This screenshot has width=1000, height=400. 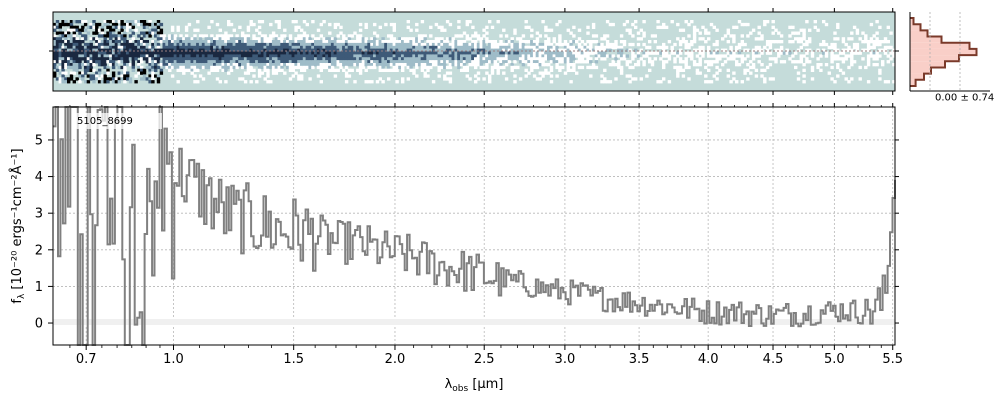 I want to click on histogram-bar, so click(x=940, y=45).